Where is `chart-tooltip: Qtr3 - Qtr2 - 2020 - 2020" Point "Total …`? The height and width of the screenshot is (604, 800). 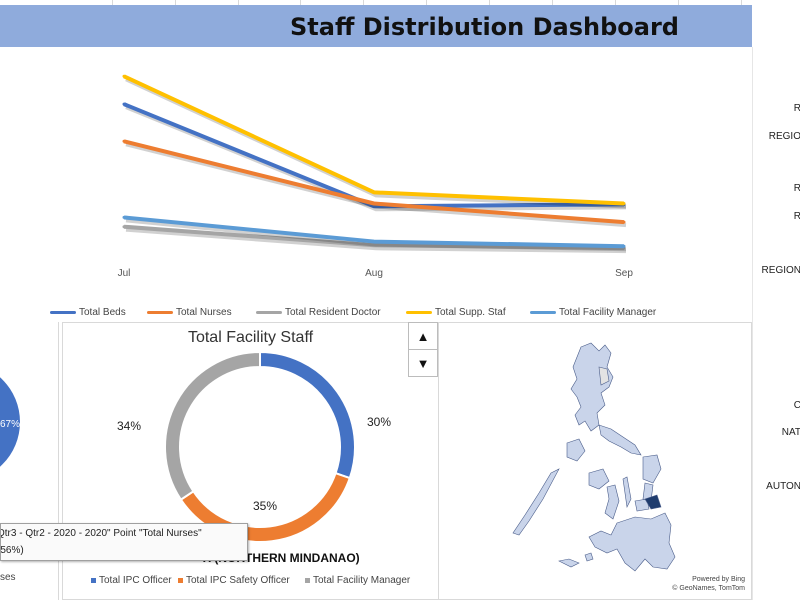 chart-tooltip: Qtr3 - Qtr2 - 2020 - 2020" Point "Total … is located at coordinates (124, 542).